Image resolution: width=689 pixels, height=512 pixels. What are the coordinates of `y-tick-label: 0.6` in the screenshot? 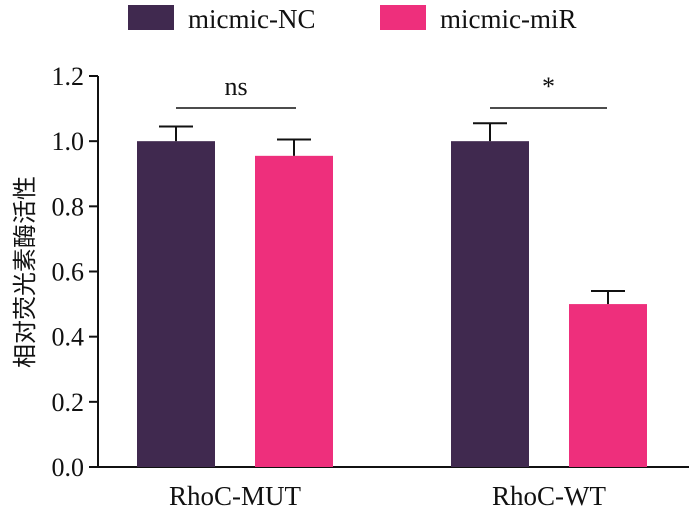 It's located at (68, 272).